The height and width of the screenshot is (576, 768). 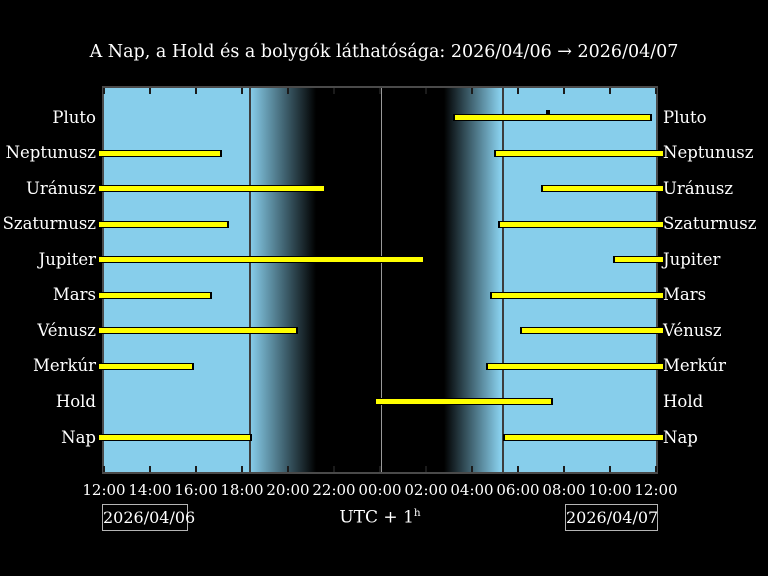 What do you see at coordinates (67, 259) in the screenshot?
I see `body-label-left-jupiter: Jupiter` at bounding box center [67, 259].